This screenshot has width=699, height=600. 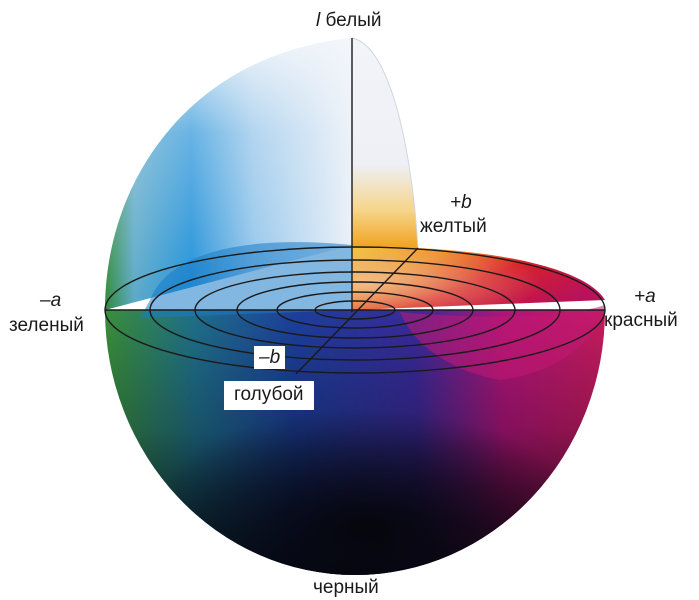 I want to click on cut-slab, so click(x=478, y=314).